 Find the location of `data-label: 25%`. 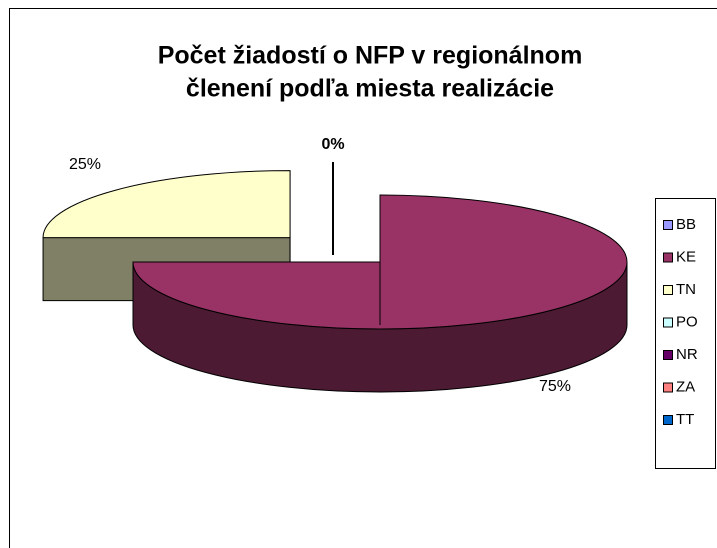

data-label: 25% is located at coordinates (85, 164).